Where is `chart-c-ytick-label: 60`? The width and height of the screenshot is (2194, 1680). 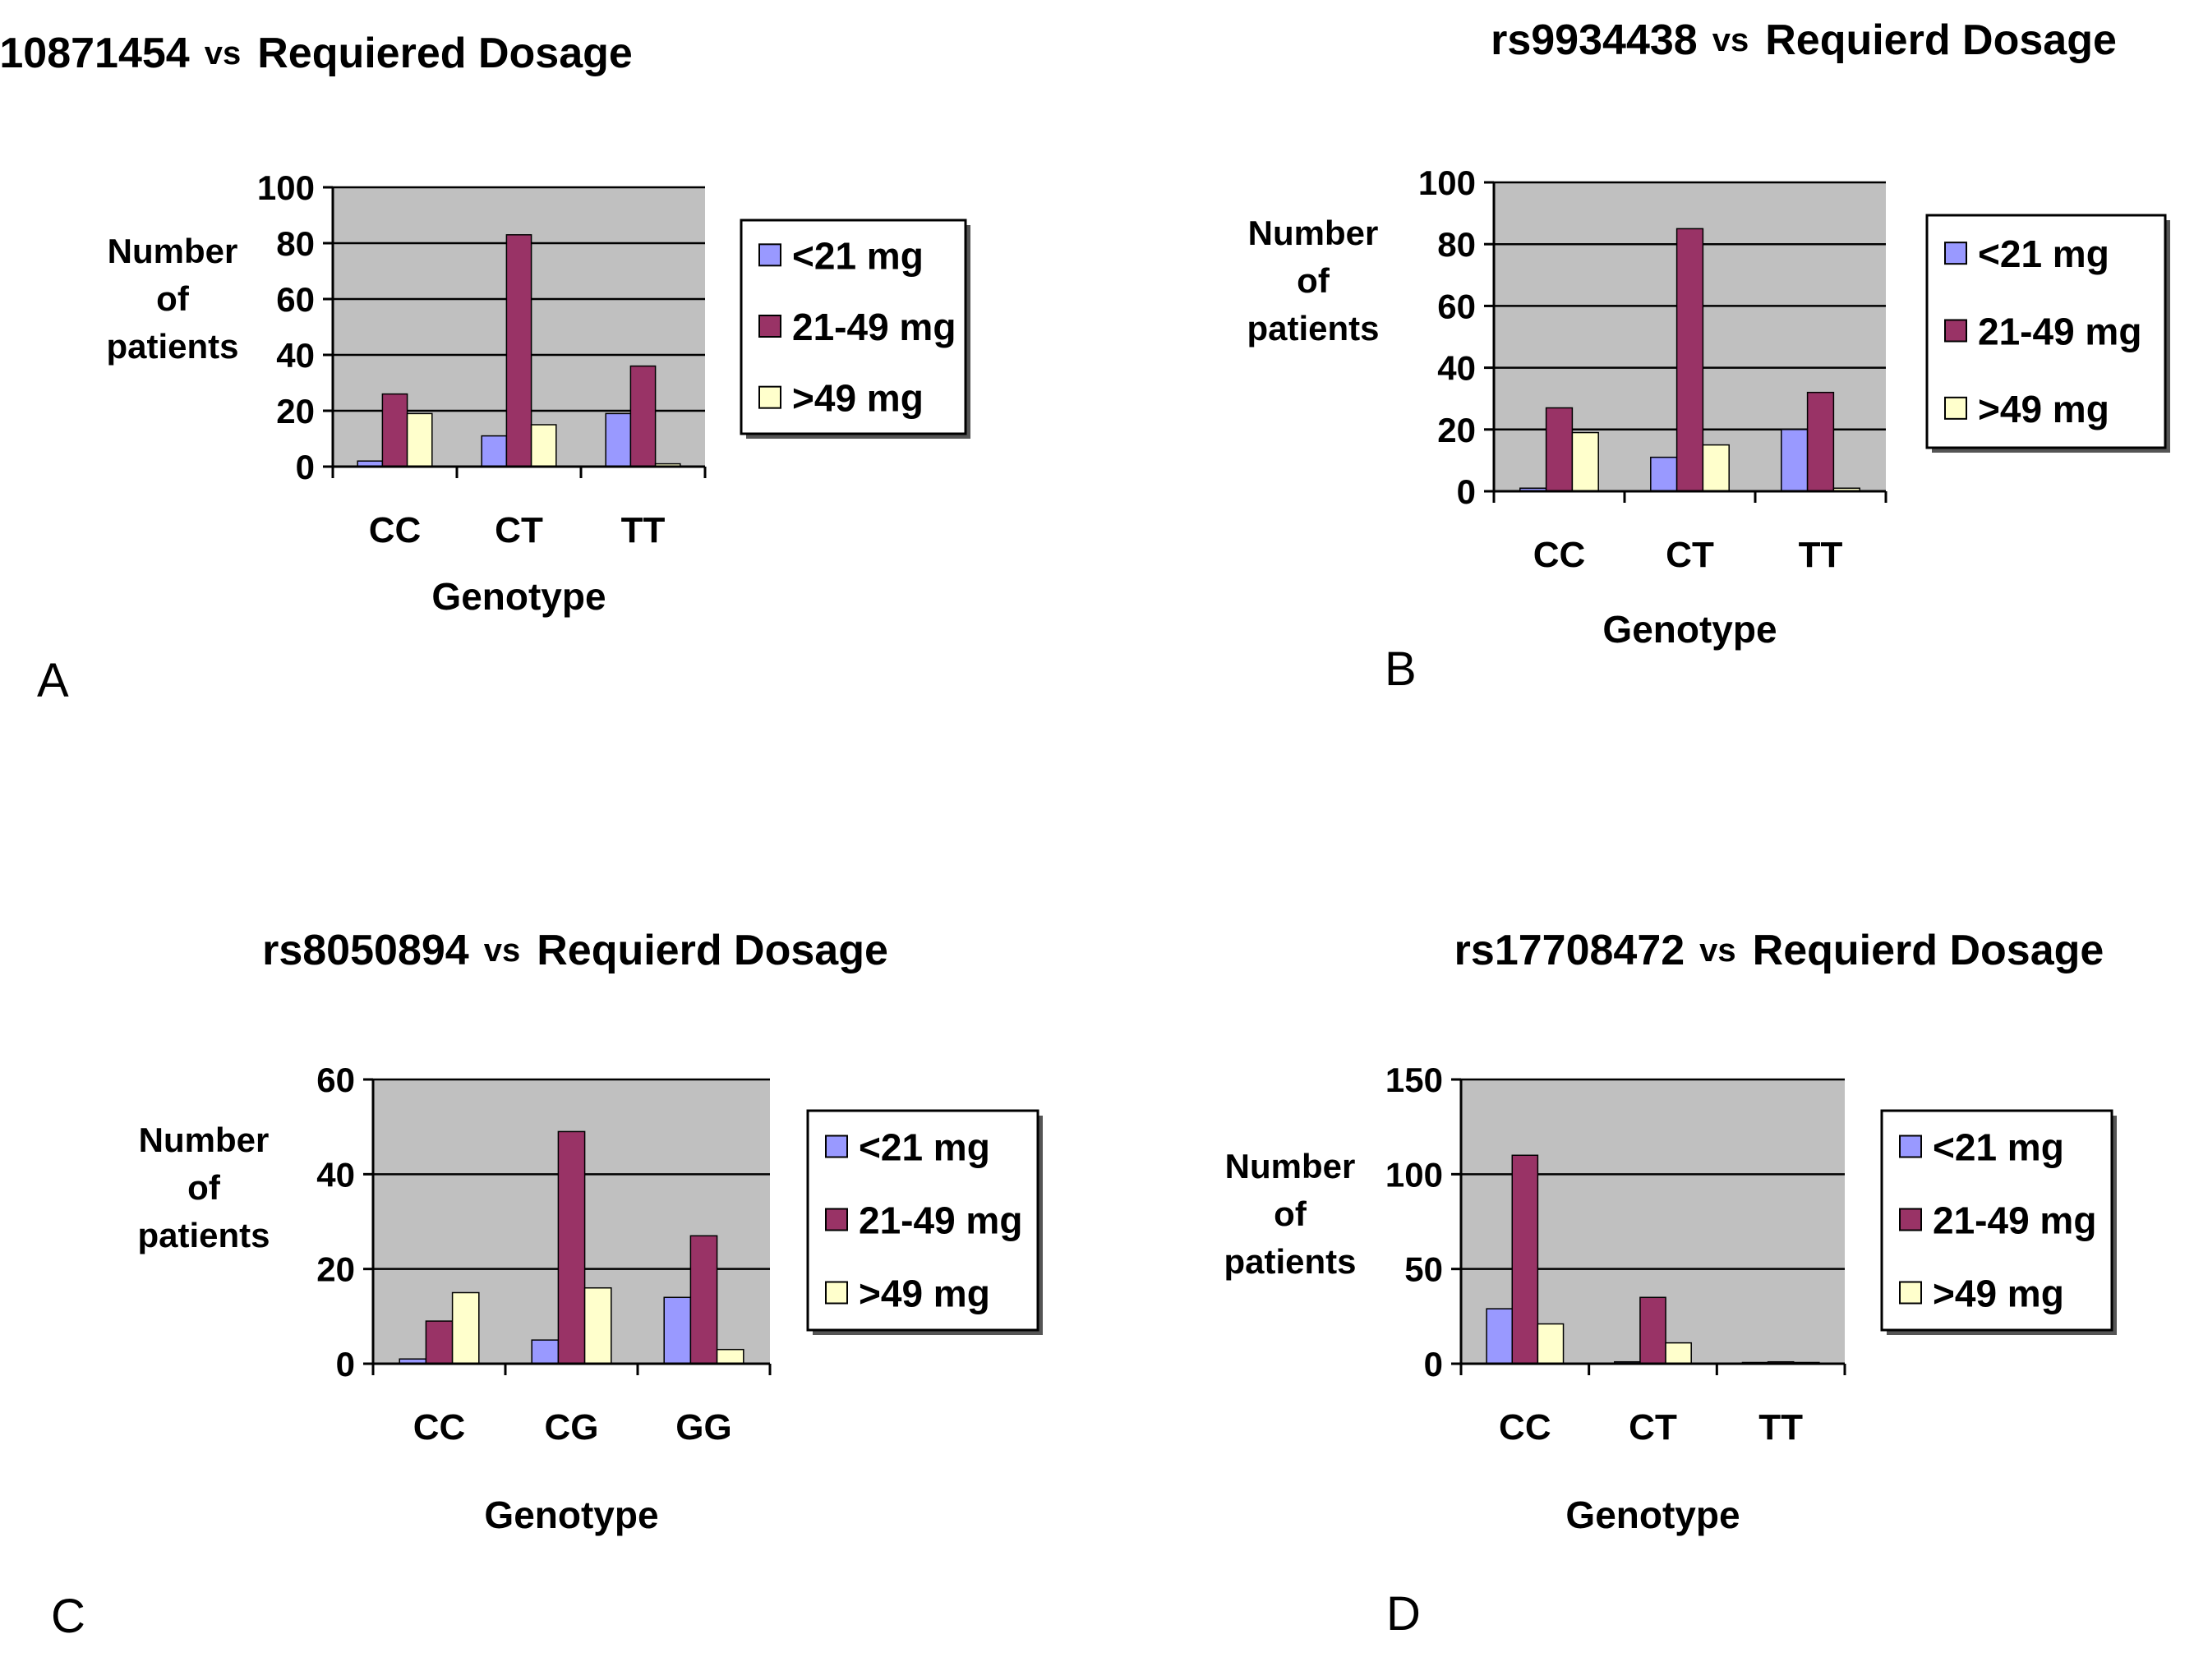 chart-c-ytick-label: 60 is located at coordinates (335, 1080).